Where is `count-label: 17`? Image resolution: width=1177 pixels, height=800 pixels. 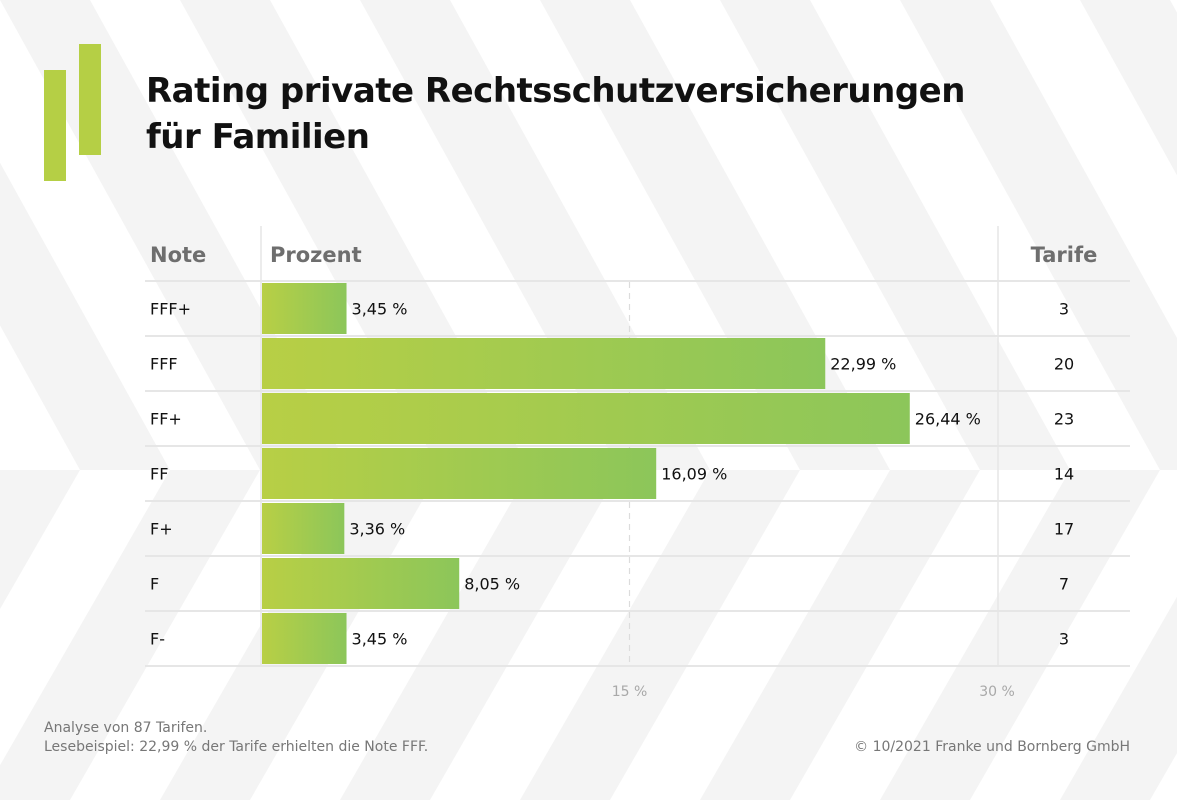
count-label: 17 is located at coordinates (1064, 529).